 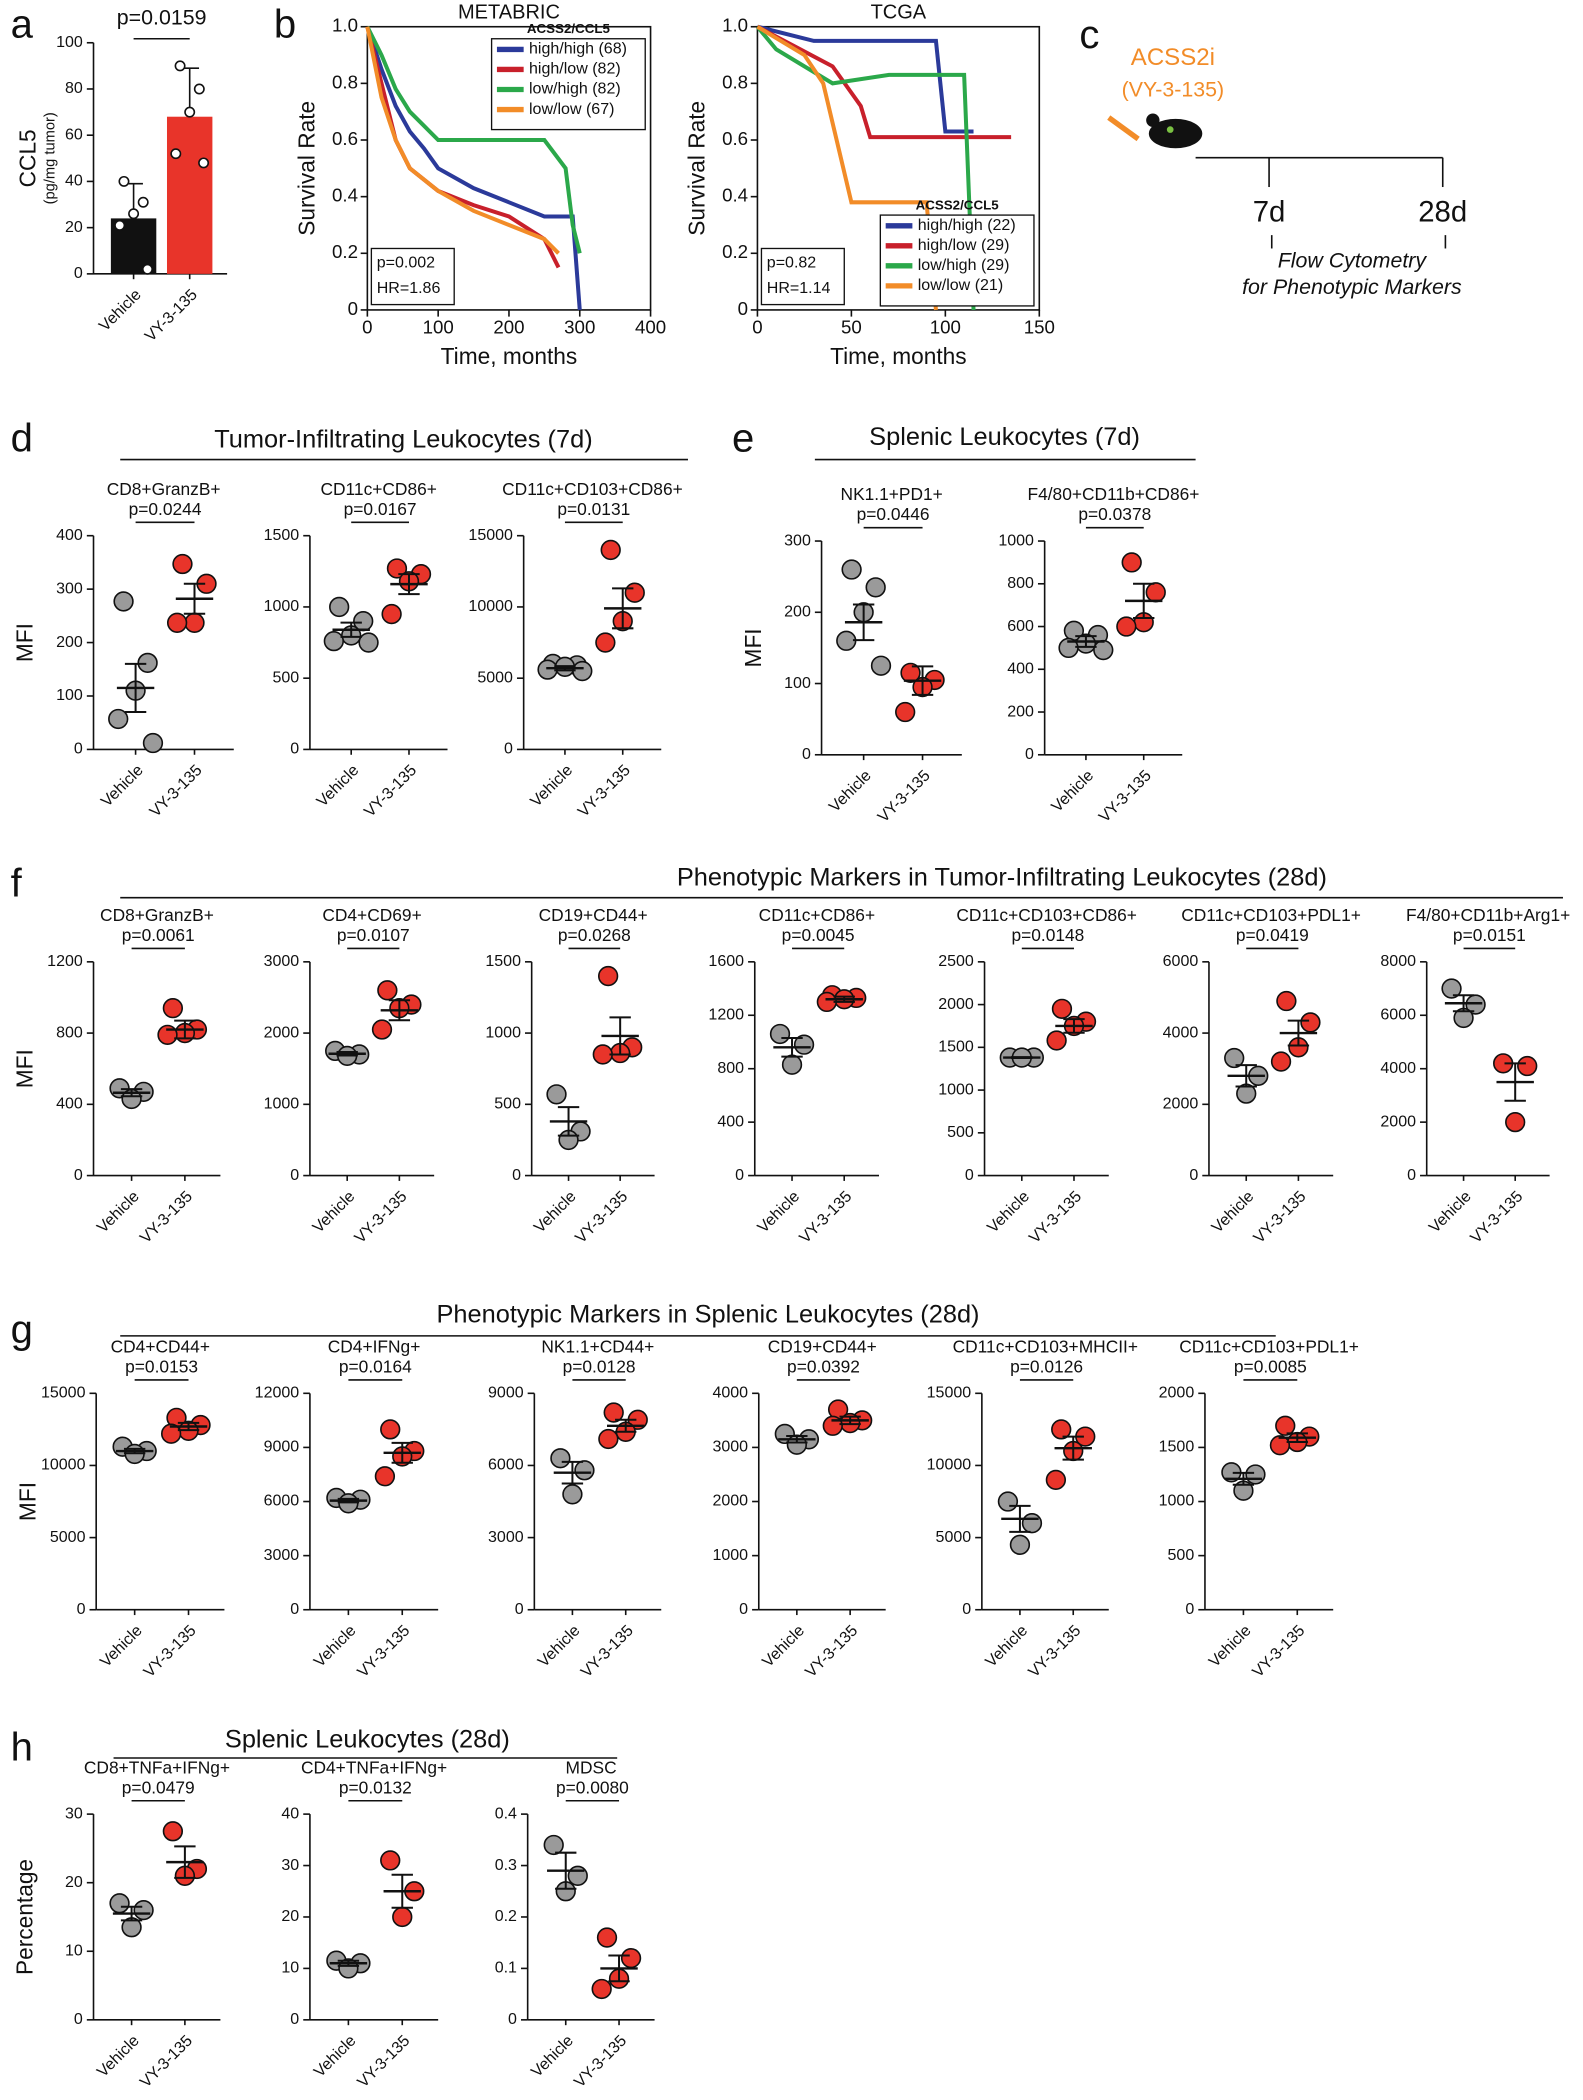 What do you see at coordinates (851, 327) in the screenshot?
I see `x-tick-label: 50` at bounding box center [851, 327].